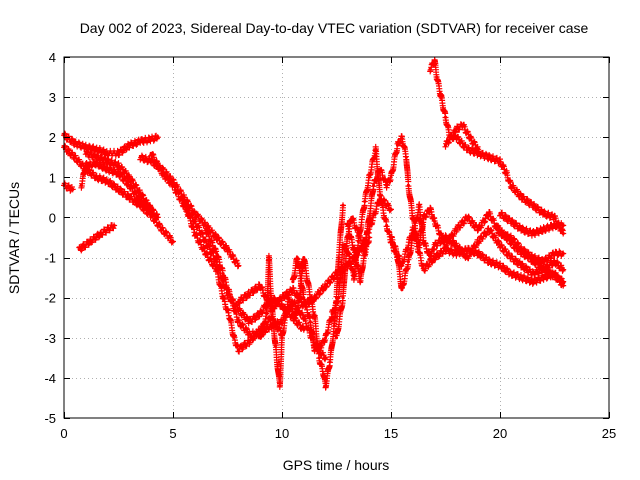 This screenshot has width=640, height=480. Describe the element at coordinates (301, 296) in the screenshot. I see `series-track-k` at that location.